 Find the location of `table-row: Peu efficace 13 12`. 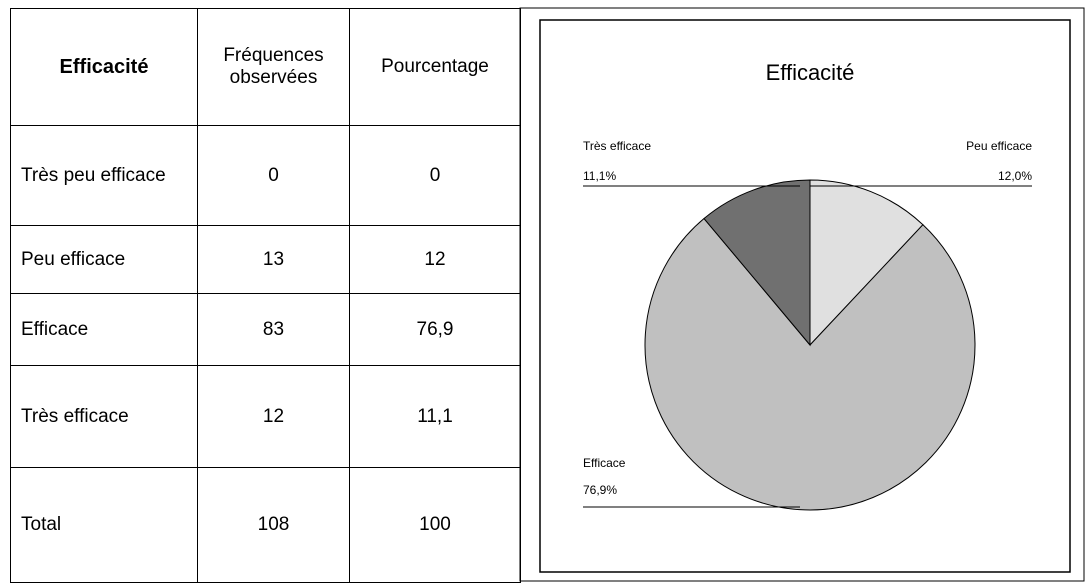

table-row: Peu efficace 13 12 is located at coordinates (265, 259).